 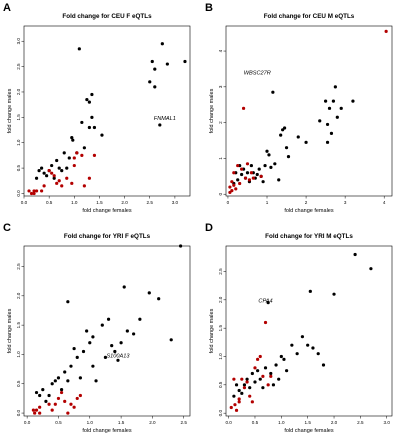 I want to click on y-tick-label: 0.5, so click(x=18, y=383).